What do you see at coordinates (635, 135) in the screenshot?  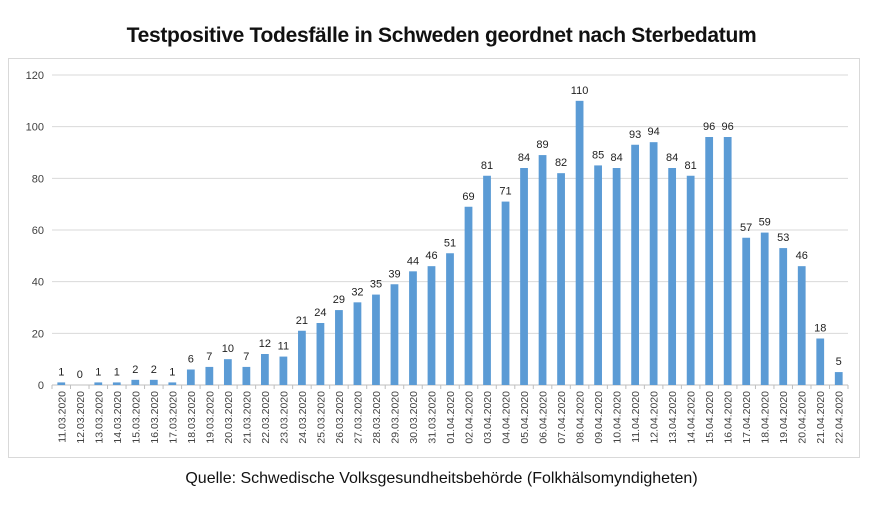 I see `data-label: 93` at bounding box center [635, 135].